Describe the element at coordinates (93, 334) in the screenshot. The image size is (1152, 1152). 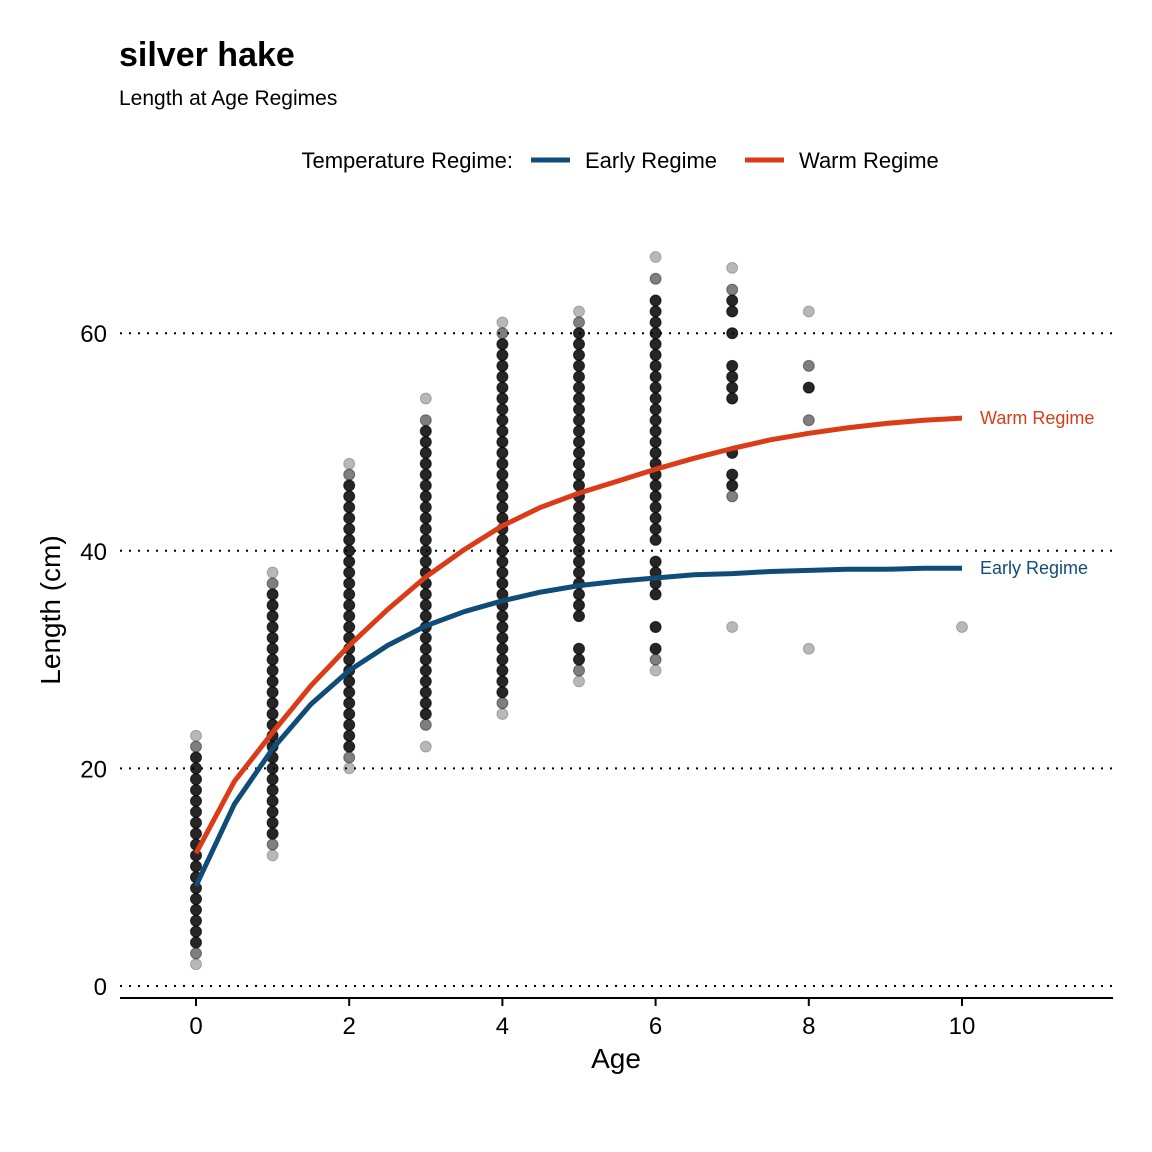
I see `y-tick-label: 60` at that location.